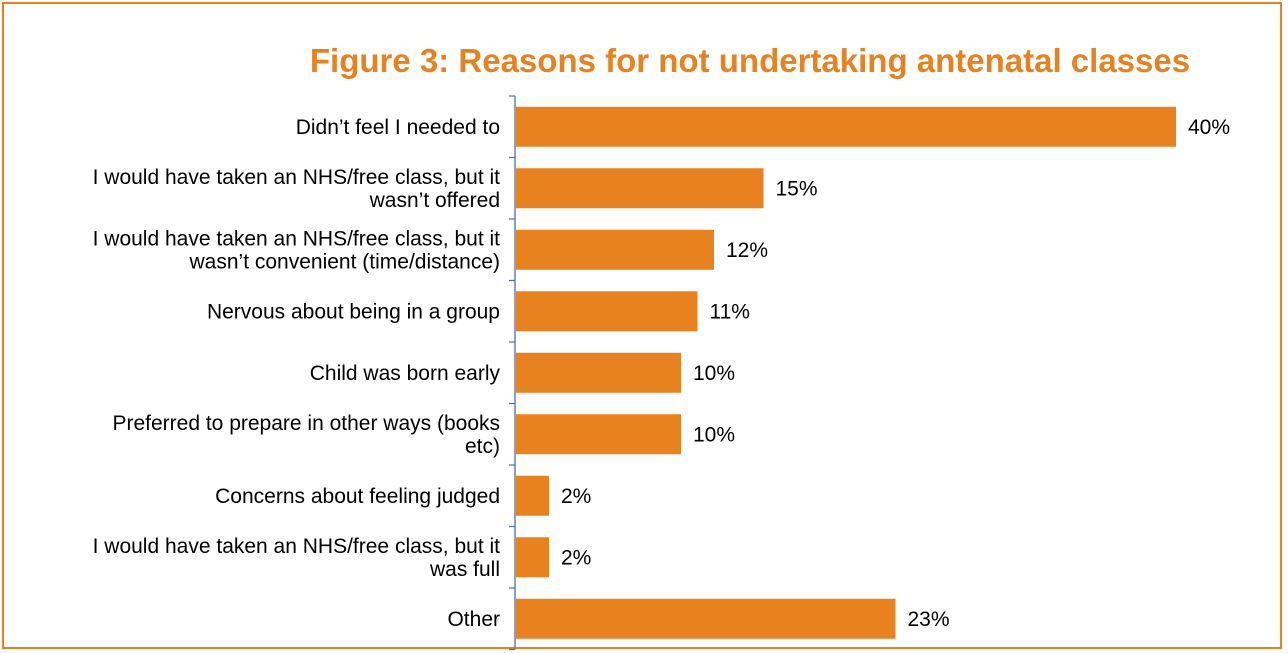 The image size is (1288, 653). I want to click on category-label-line: Other, so click(473, 619).